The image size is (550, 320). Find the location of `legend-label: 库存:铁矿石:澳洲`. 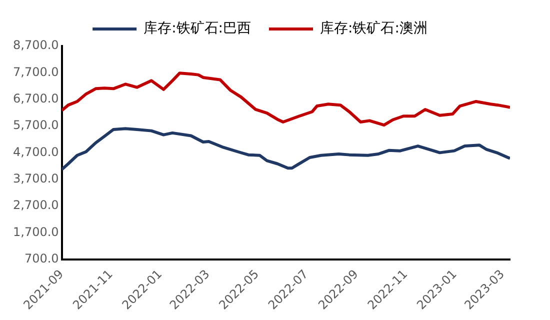

legend-label: 库存:铁矿石:澳洲 is located at coordinates (374, 28).